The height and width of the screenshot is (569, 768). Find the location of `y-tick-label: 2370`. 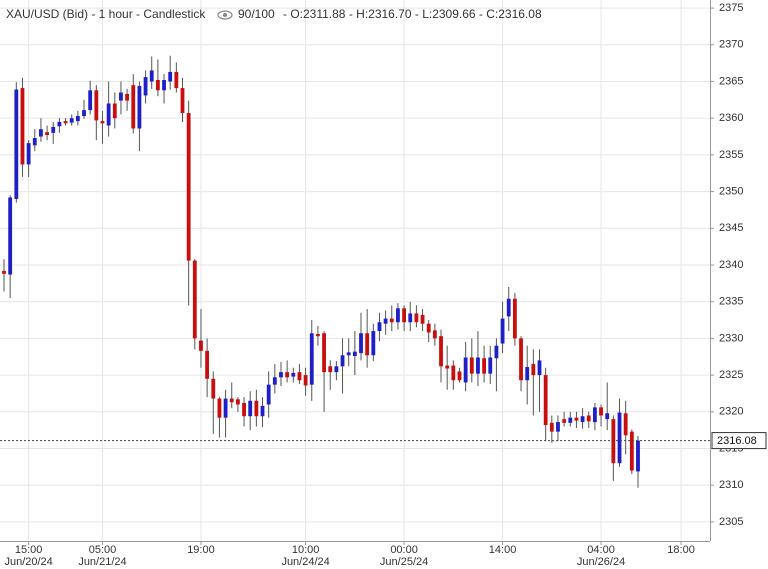

y-tick-label: 2370 is located at coordinates (731, 45).